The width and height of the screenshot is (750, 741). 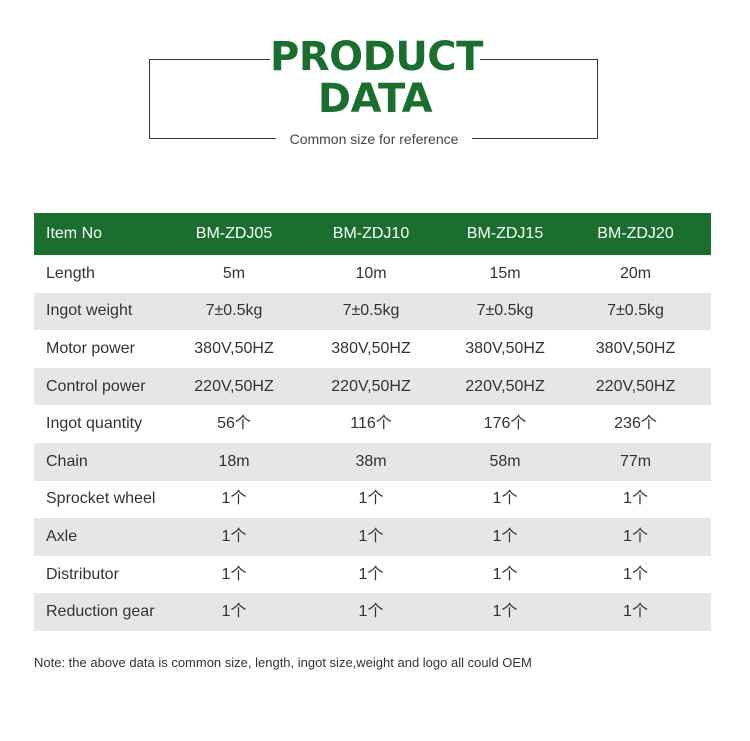 I want to click on column-header: BM-ZDJ05, so click(x=234, y=233).